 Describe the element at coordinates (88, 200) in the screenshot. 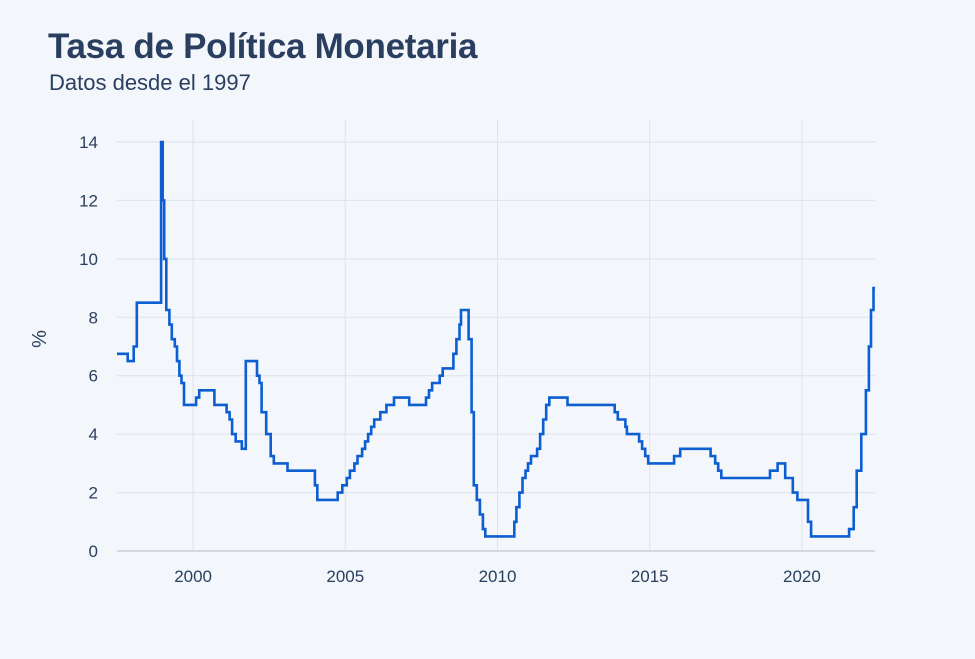

I see `y-tick-label: 12` at that location.